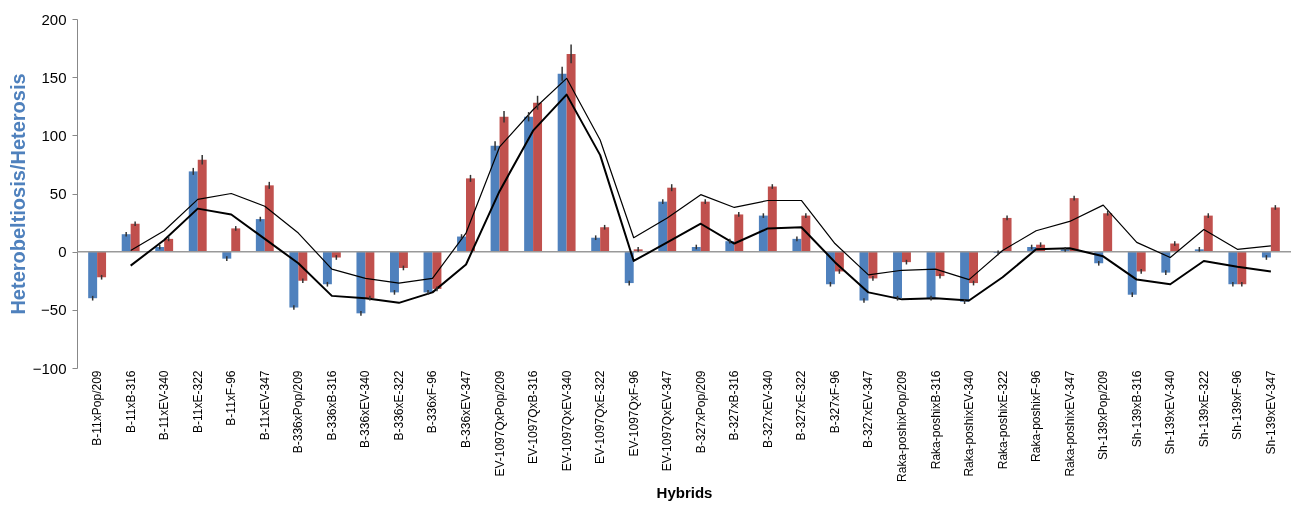 The image size is (1312, 517). Describe the element at coordinates (164, 405) in the screenshot. I see `x-tick-label: B-11xEV-340` at that location.